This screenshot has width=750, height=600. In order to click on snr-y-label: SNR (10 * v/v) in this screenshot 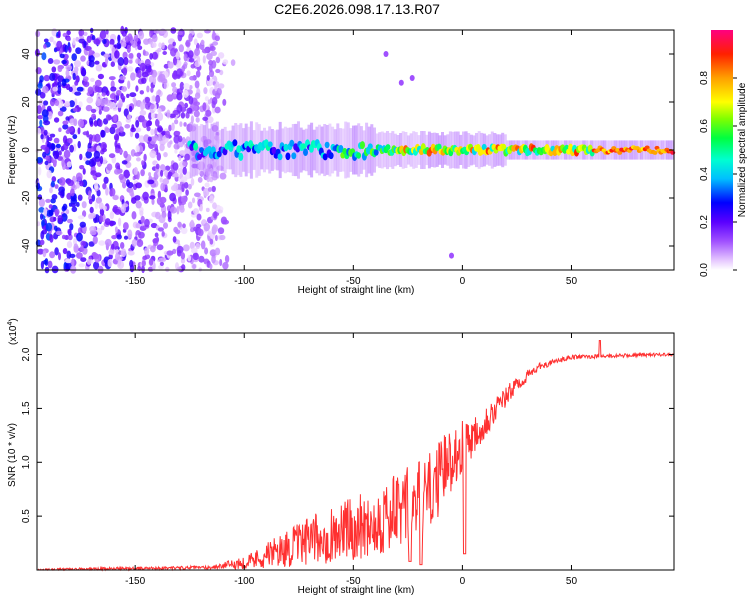, I will do `click(12, 455)`.